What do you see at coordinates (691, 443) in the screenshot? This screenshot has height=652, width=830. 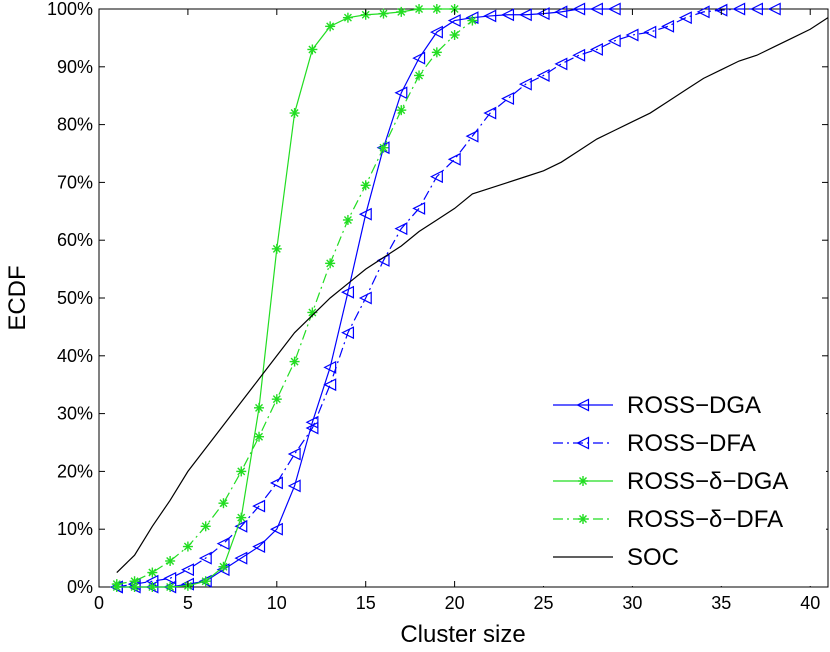 I see `legend-label-ross-dfa: ROSS−DFA` at bounding box center [691, 443].